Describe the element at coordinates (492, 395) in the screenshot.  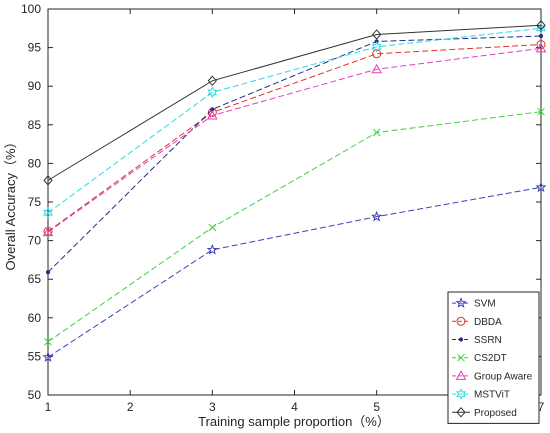
I see `legend-label: MSTViT` at that location.